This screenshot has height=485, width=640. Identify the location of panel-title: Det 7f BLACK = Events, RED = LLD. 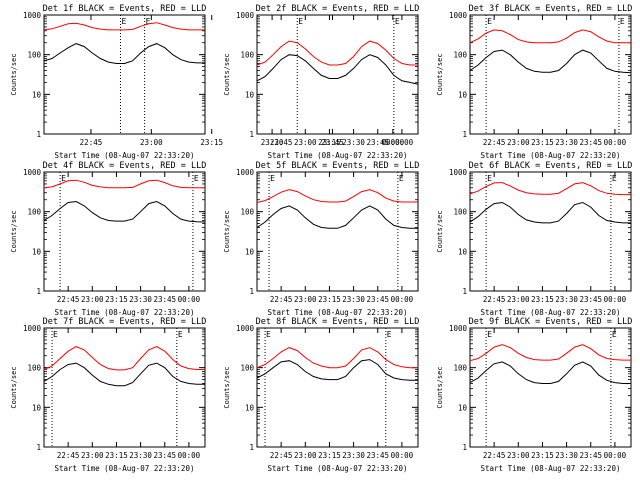
(125, 322).